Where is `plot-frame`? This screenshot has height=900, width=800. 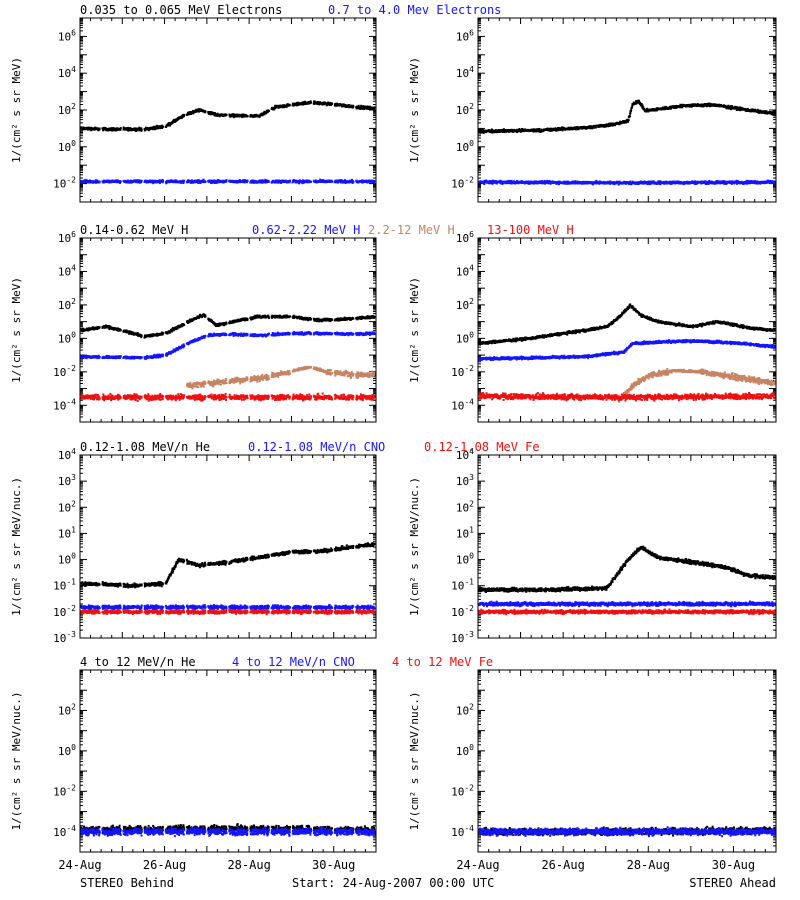
plot-frame is located at coordinates (228, 110).